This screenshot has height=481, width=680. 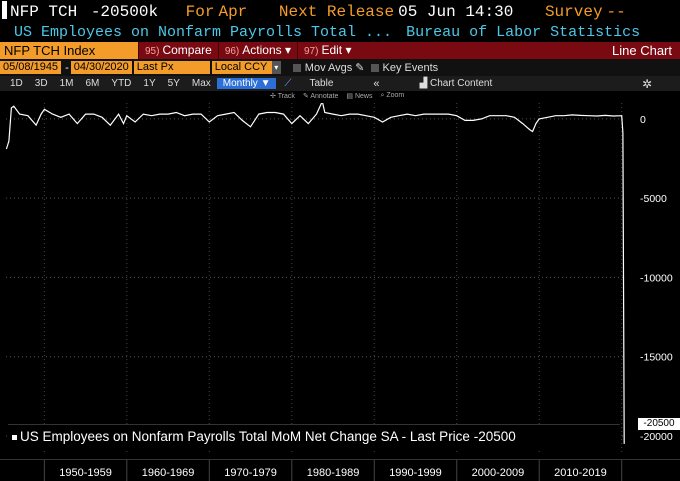 I want to click on mov-avgs-label: Mov Avgs, so click(x=328, y=67).